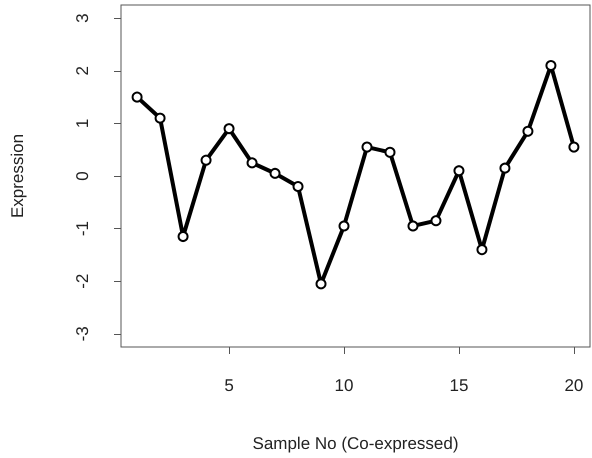 The image size is (592, 458). What do you see at coordinates (82, 71) in the screenshot?
I see `y-tick-label: 2` at bounding box center [82, 71].